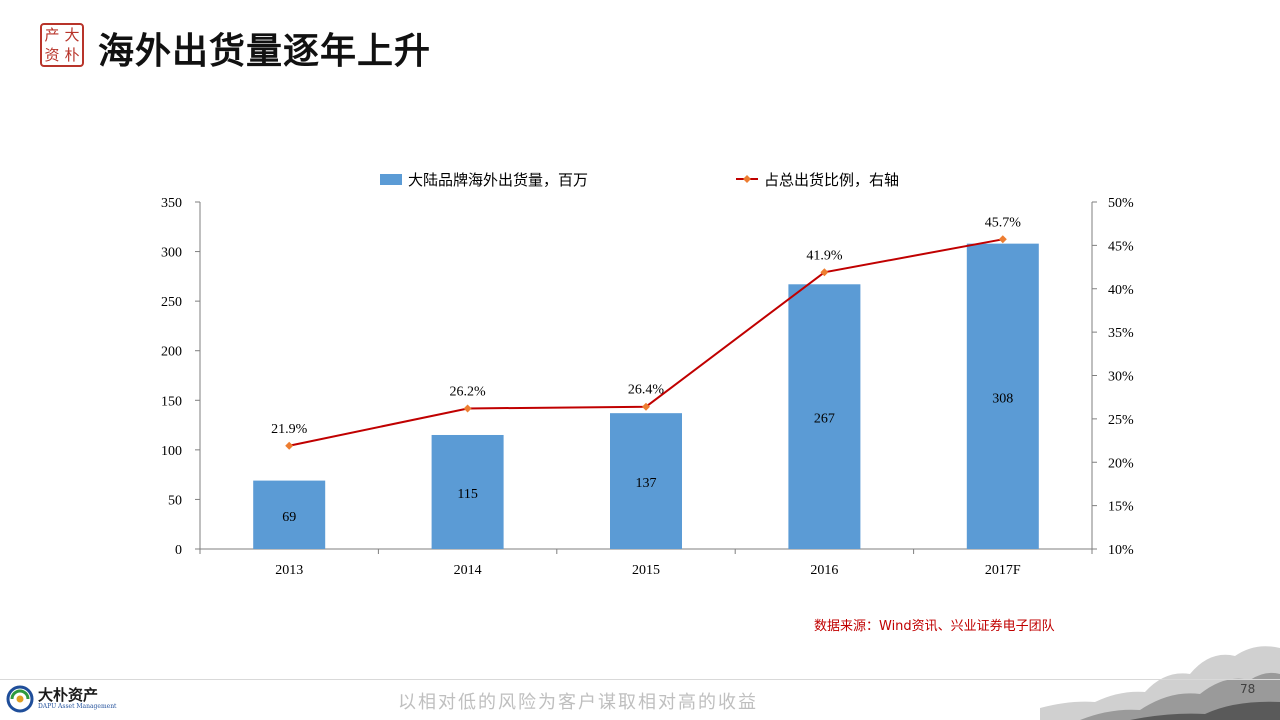 Image resolution: width=1280 pixels, height=720 pixels. What do you see at coordinates (1160, 683) in the screenshot?
I see `ink-landscape-decoration` at bounding box center [1160, 683].